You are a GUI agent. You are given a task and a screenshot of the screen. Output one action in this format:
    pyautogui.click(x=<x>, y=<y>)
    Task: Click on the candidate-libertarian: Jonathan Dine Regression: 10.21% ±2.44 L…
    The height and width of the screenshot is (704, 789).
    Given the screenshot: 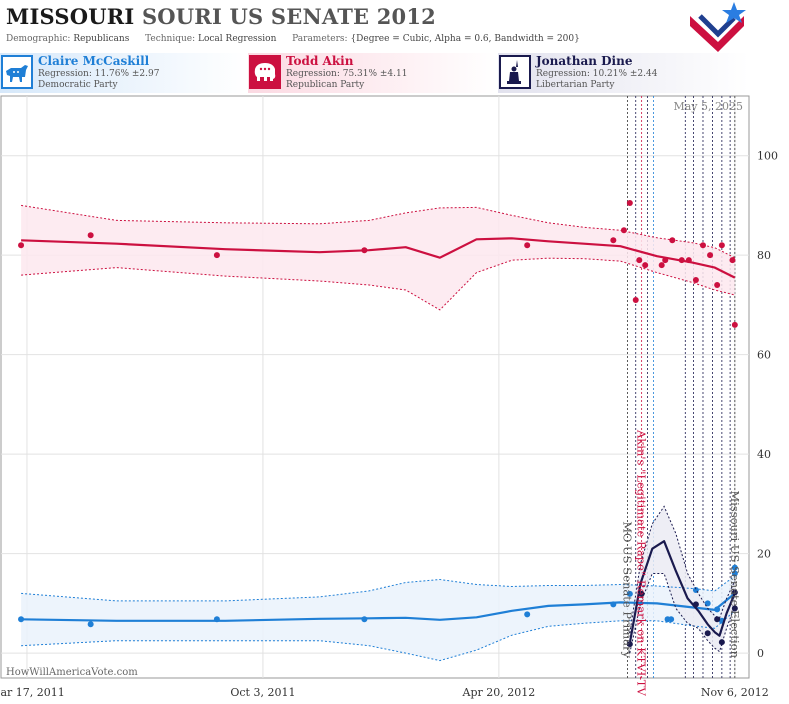 What is the action you would take?
    pyautogui.click(x=623, y=73)
    